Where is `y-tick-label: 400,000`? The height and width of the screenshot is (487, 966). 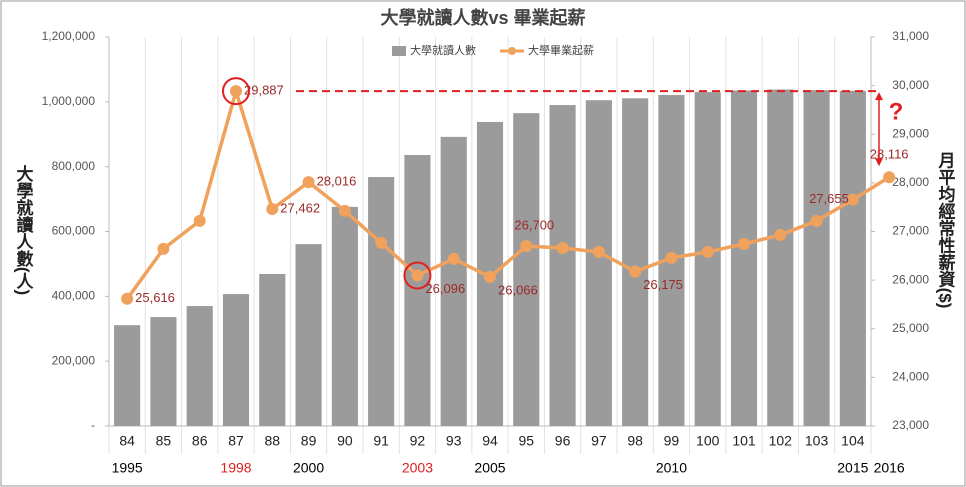 y-tick-label: 400,000 is located at coordinates (74, 296).